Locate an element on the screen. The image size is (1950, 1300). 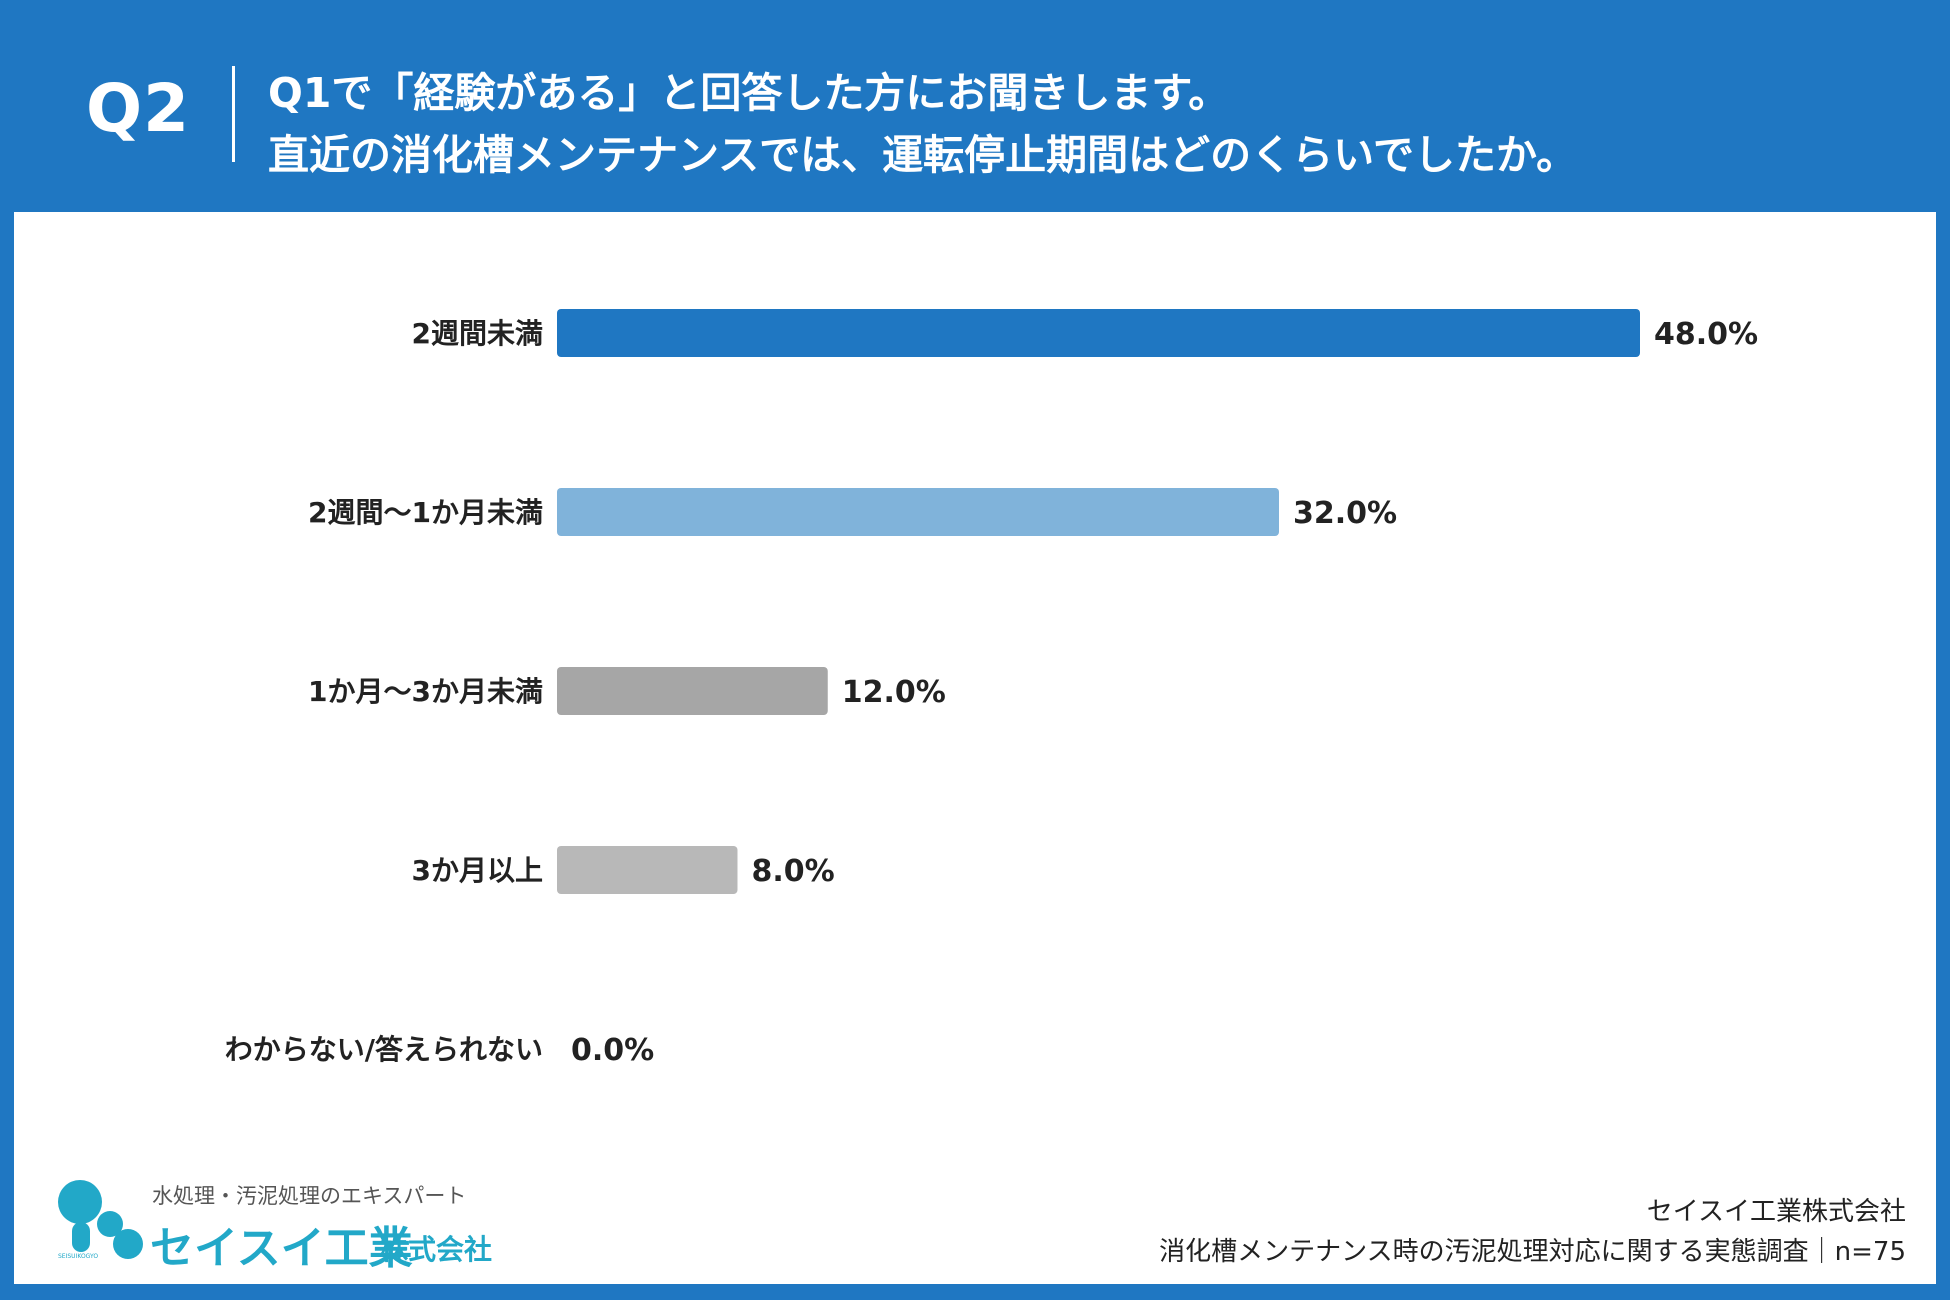
value-label: 8.0% is located at coordinates (793, 871).